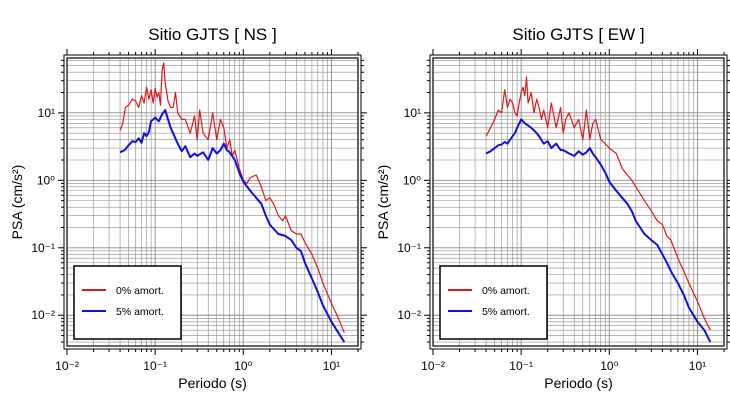 This screenshot has width=730, height=400. What do you see at coordinates (578, 34) in the screenshot?
I see `chart-title: Sitio GJTS [ EW ]` at bounding box center [578, 34].